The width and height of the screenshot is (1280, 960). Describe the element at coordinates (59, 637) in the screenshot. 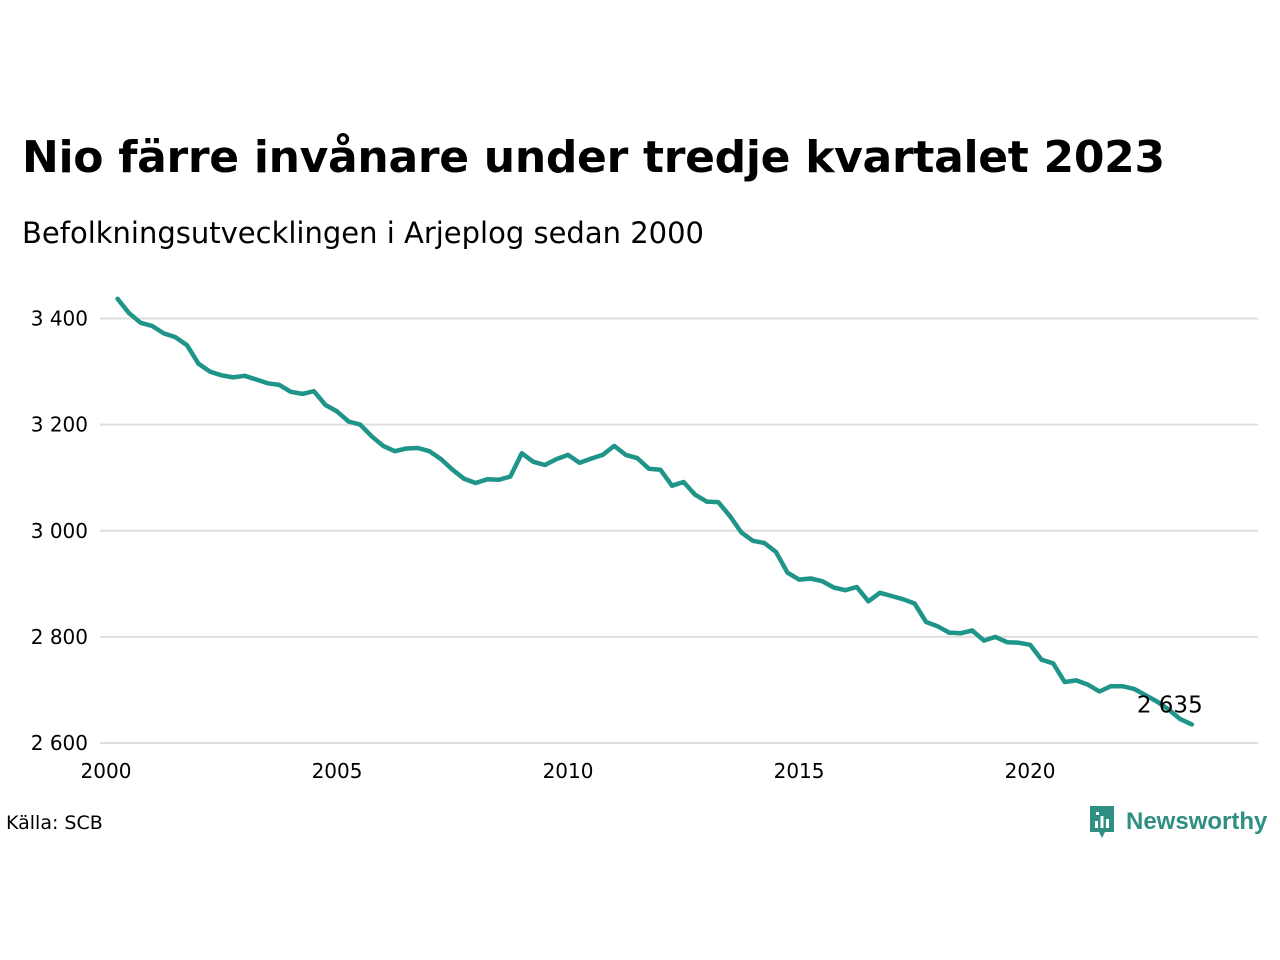

I see `y-tick-label: 2 800` at that location.